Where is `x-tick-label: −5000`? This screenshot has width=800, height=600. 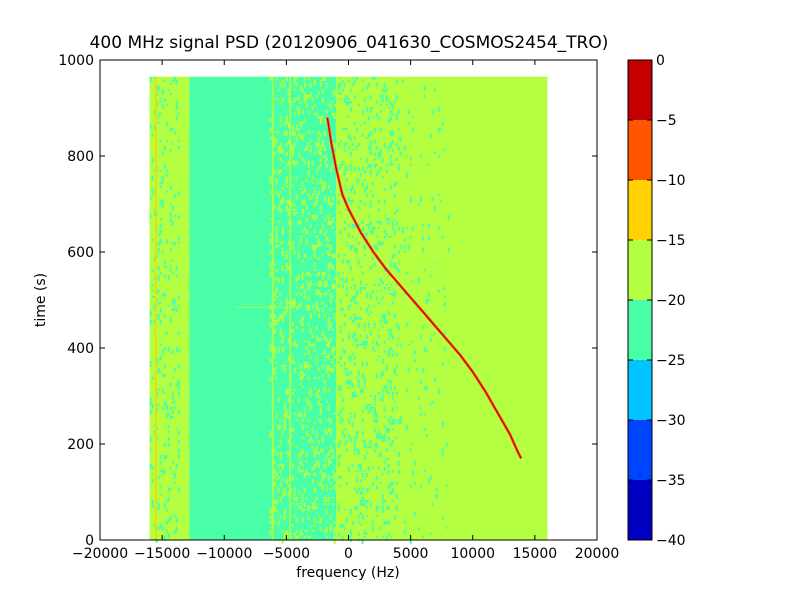
x-tick-label: −5000 is located at coordinates (286, 554).